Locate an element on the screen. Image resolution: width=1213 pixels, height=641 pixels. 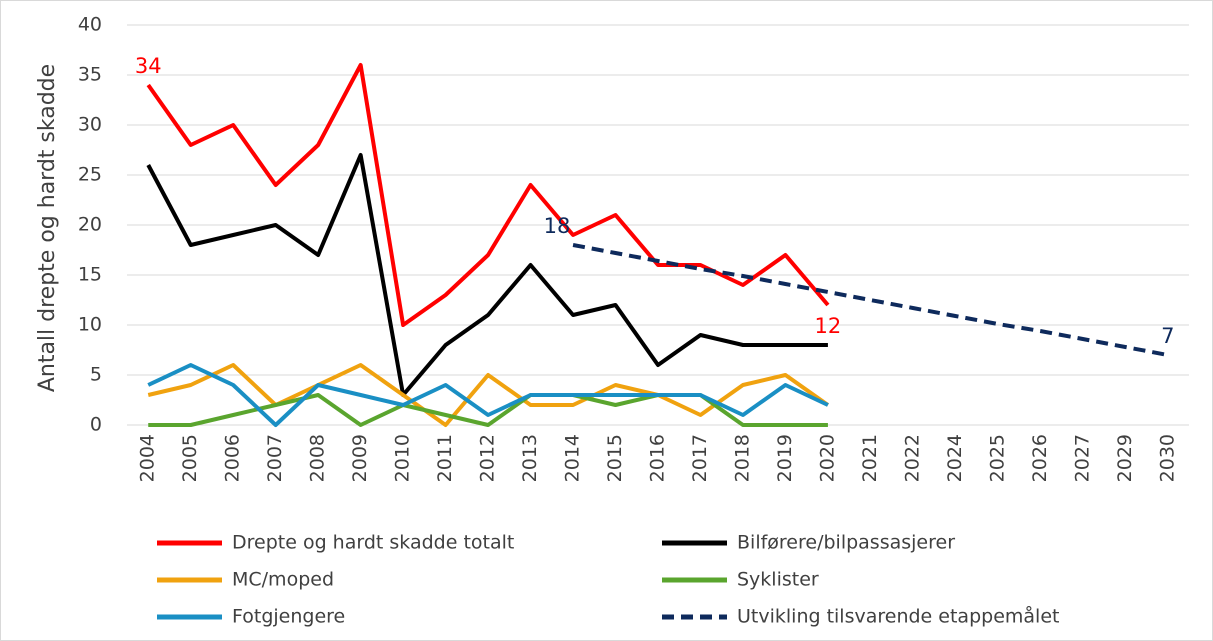
y-axis-title: Antall drepte og hardt skadde is located at coordinates (47, 228).